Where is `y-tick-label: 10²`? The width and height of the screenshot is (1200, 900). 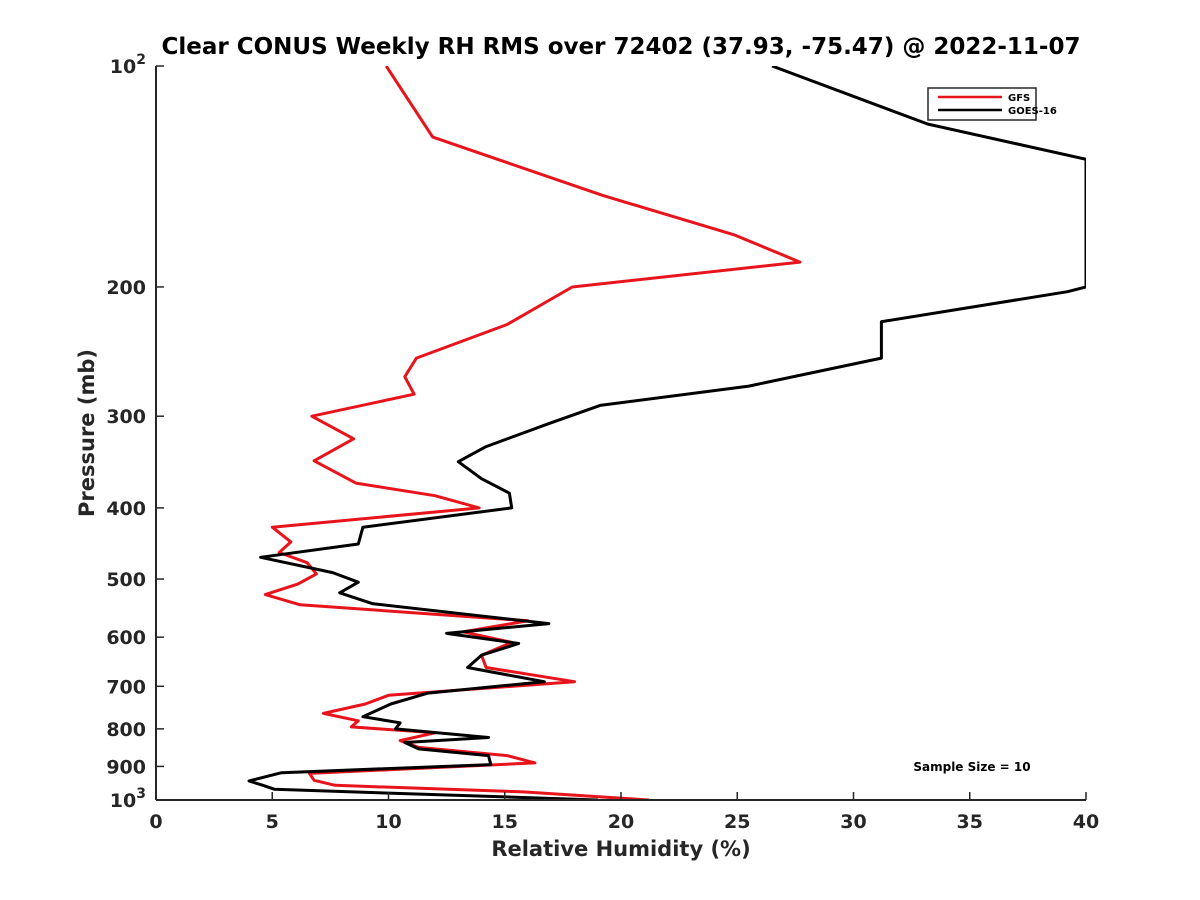 y-tick-label: 10² is located at coordinates (128, 65).